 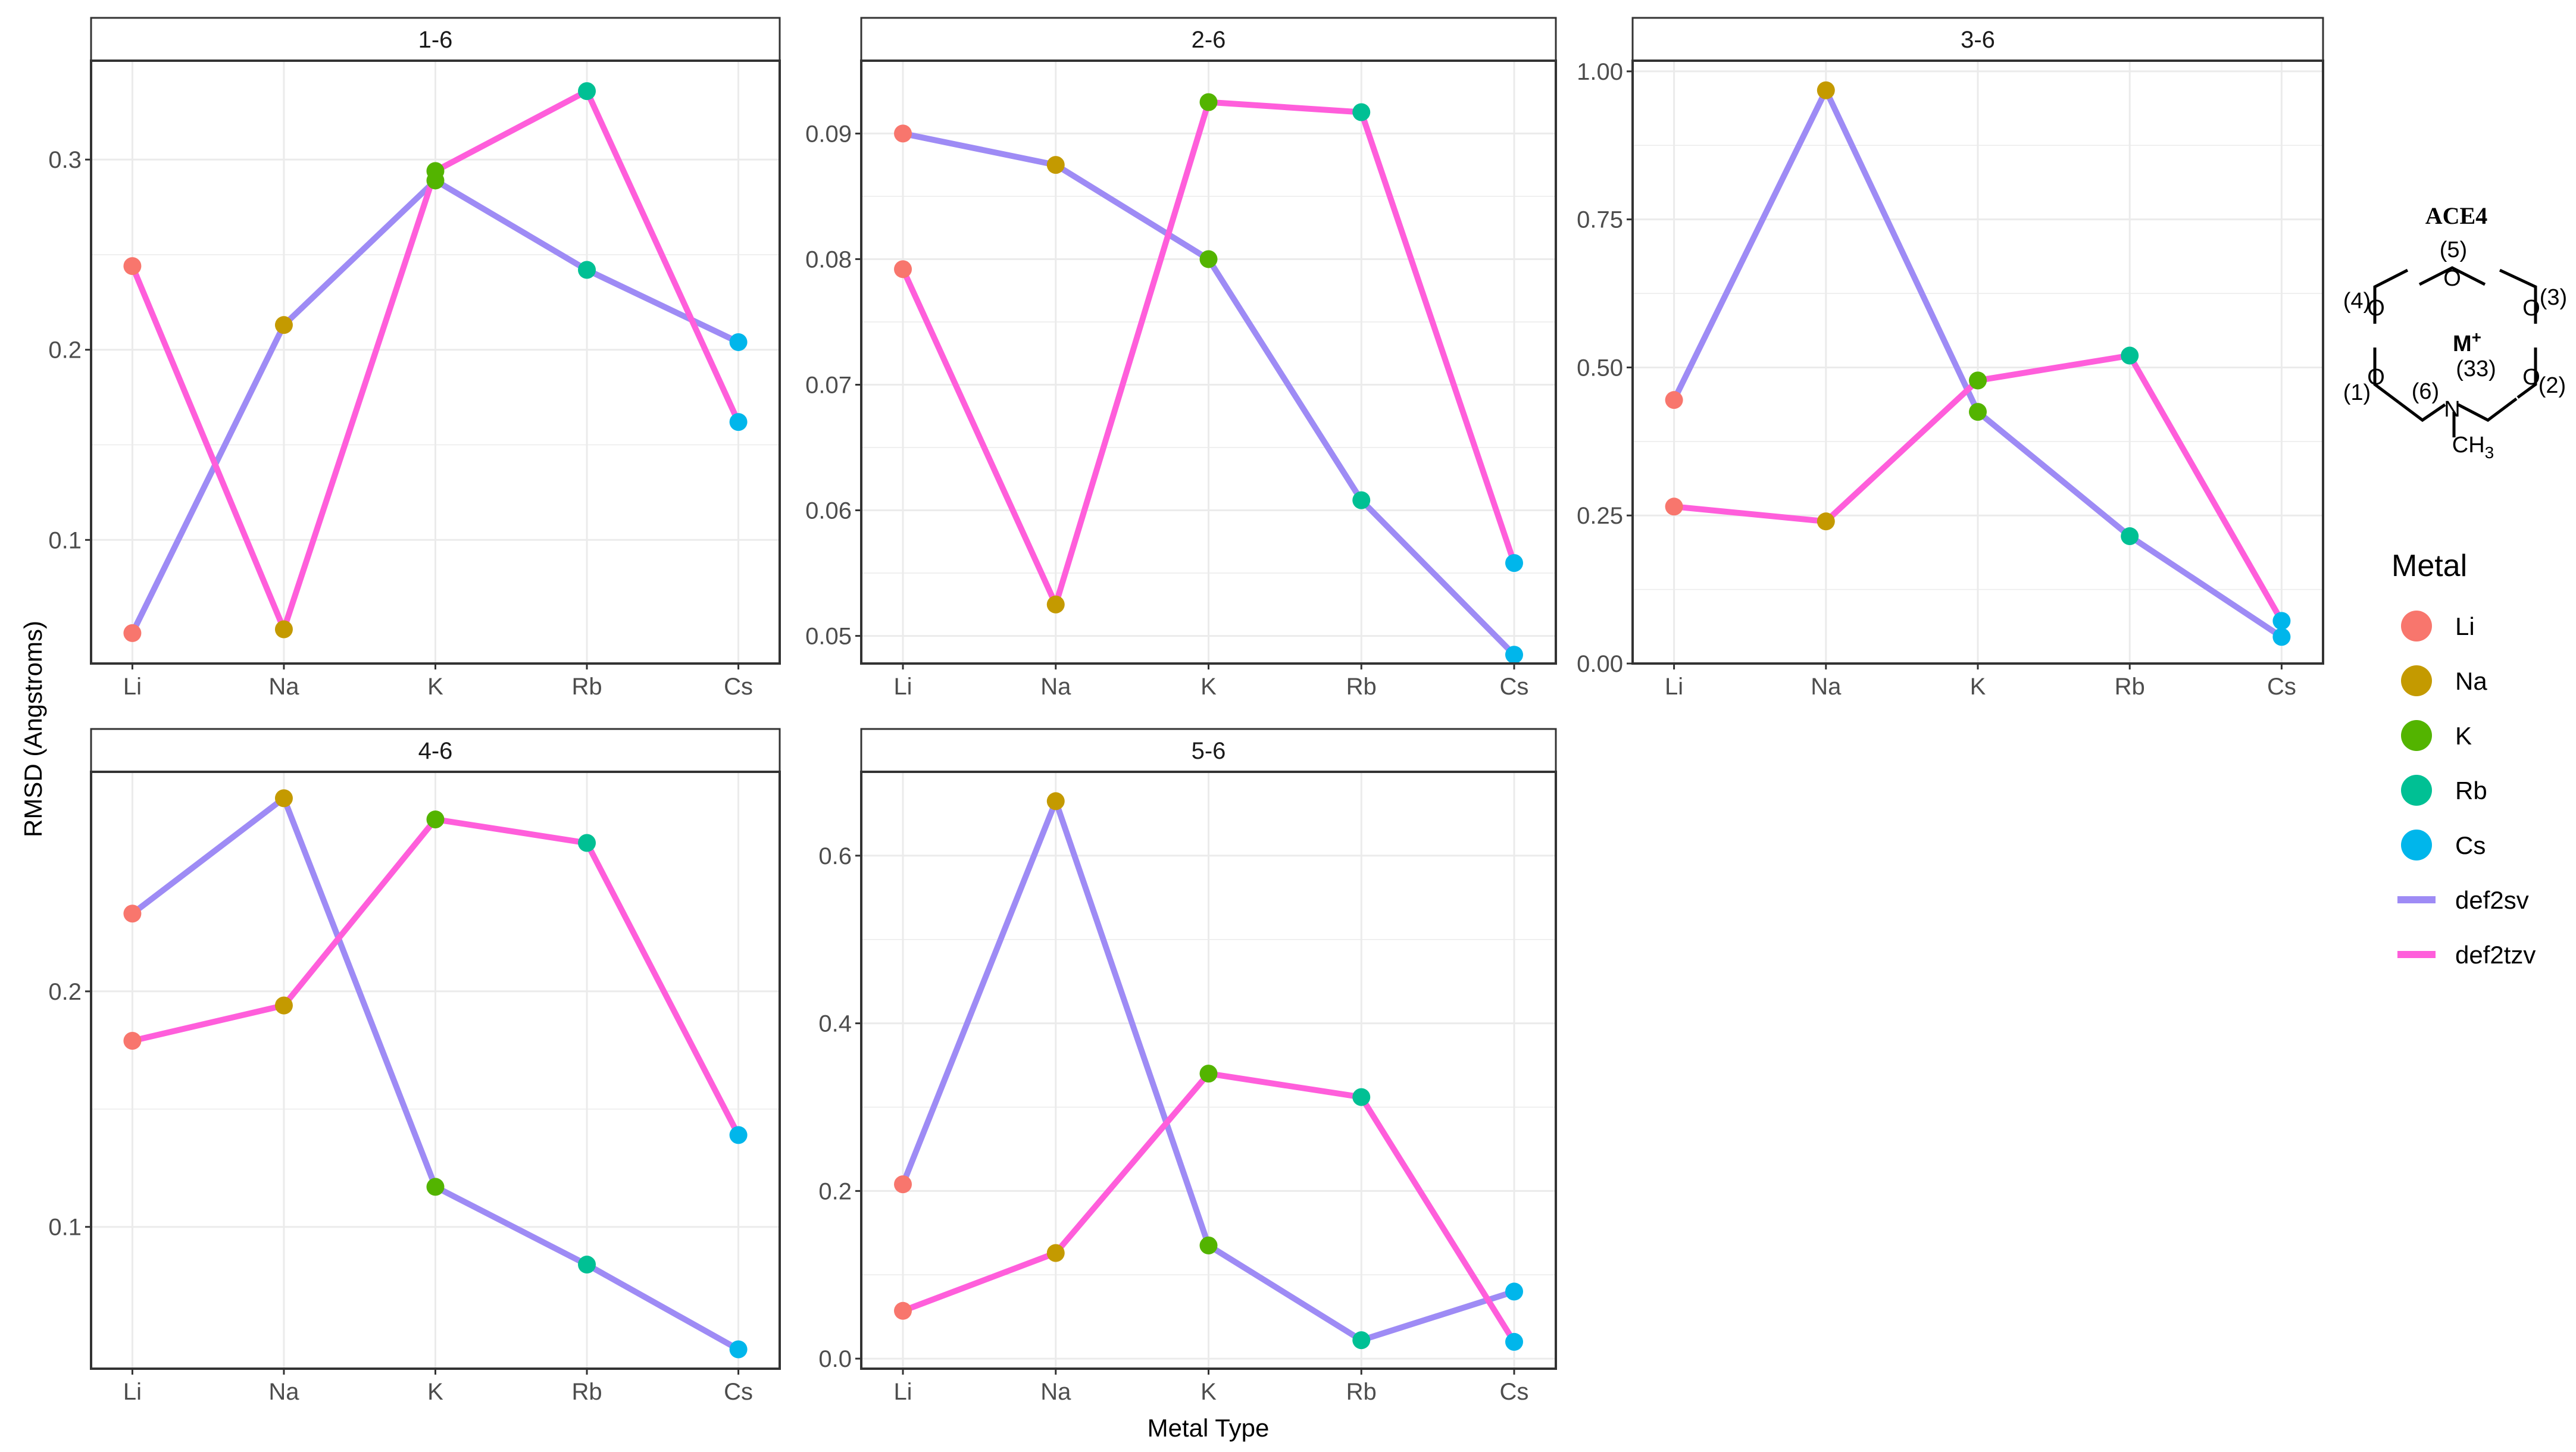 I want to click on methyl-text: CH, so click(x=2468, y=445).